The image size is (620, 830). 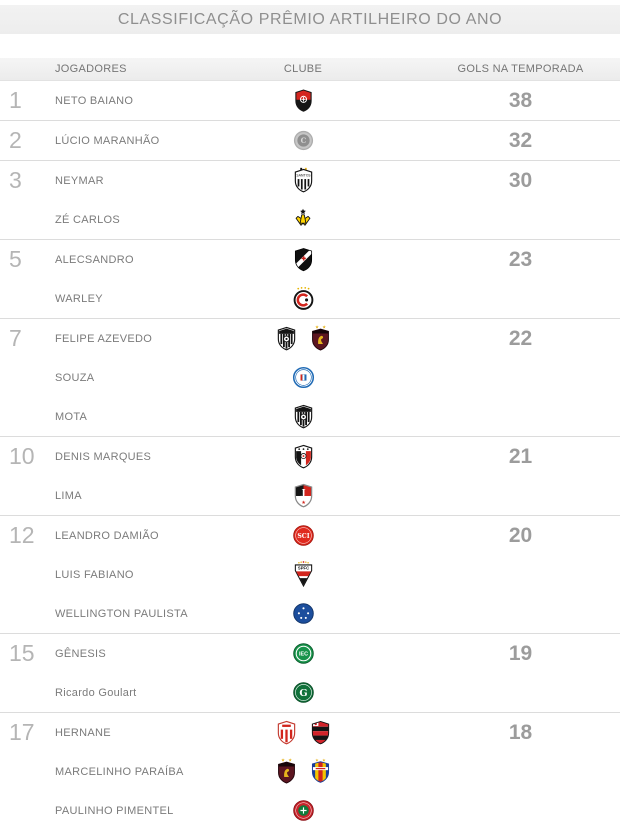 What do you see at coordinates (303, 338) in the screenshot?
I see `club-crest-cell: ★ ★` at bounding box center [303, 338].